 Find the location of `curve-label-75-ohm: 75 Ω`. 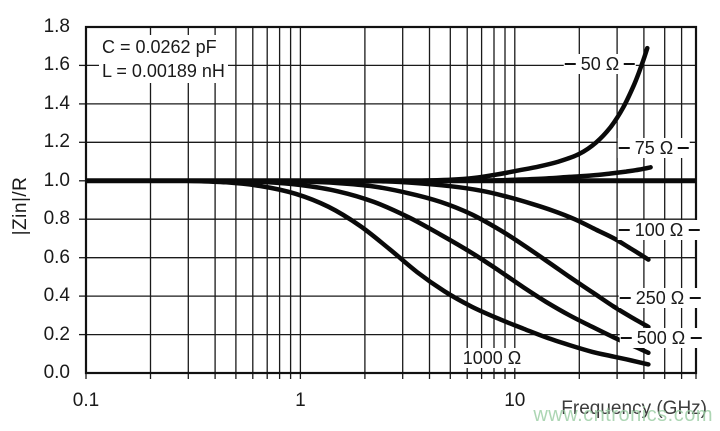

curve-label-75-ohm: 75 Ω is located at coordinates (654, 148).